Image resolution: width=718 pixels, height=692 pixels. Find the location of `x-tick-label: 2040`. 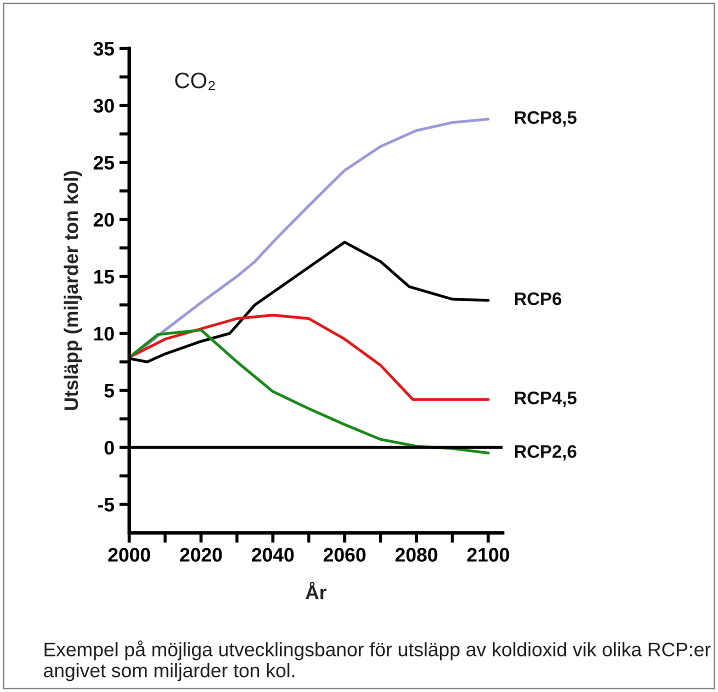

x-tick-label: 2040 is located at coordinates (273, 555).